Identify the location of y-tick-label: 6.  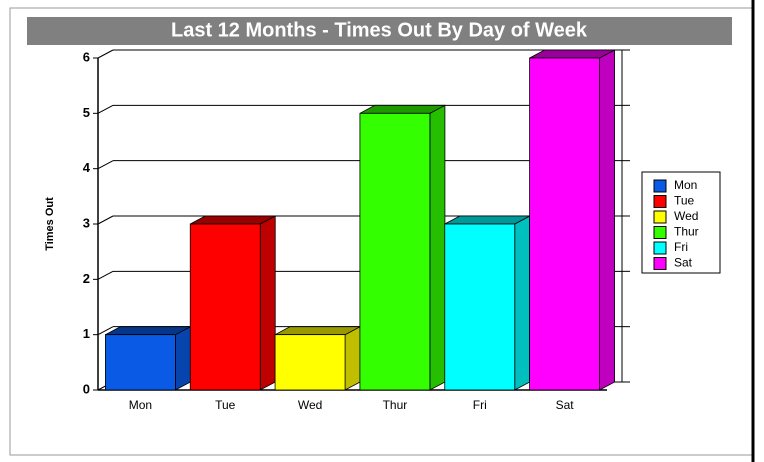
(86, 56).